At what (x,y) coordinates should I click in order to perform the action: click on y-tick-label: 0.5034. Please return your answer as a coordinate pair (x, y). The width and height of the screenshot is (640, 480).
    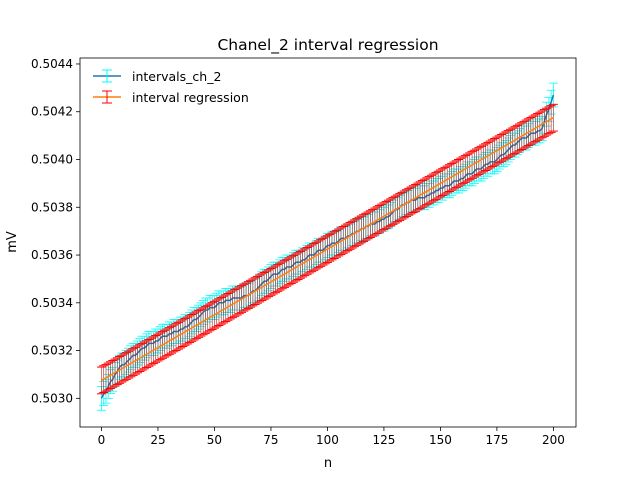
    Looking at the image, I should click on (52, 303).